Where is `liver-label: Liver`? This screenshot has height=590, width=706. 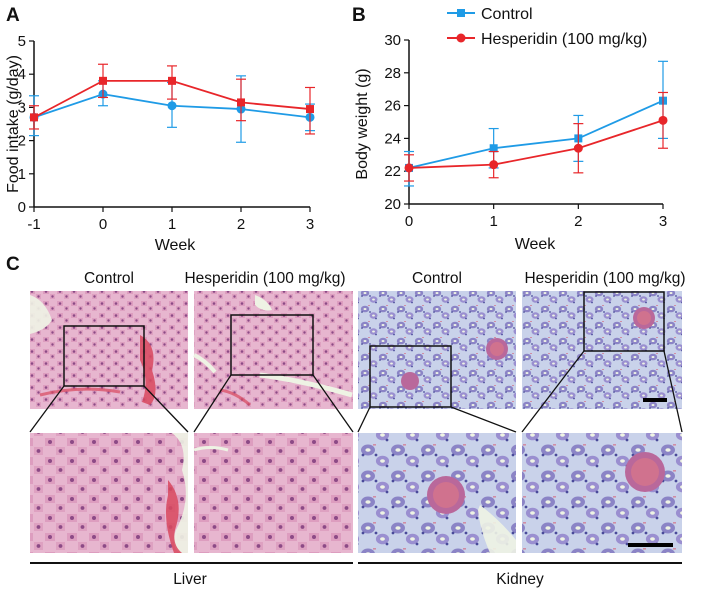 liver-label: Liver is located at coordinates (190, 579).